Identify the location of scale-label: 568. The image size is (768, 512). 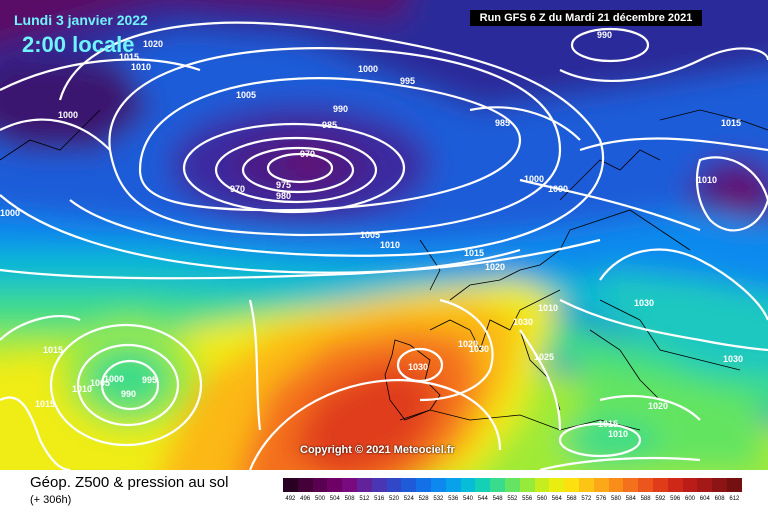
(571, 499).